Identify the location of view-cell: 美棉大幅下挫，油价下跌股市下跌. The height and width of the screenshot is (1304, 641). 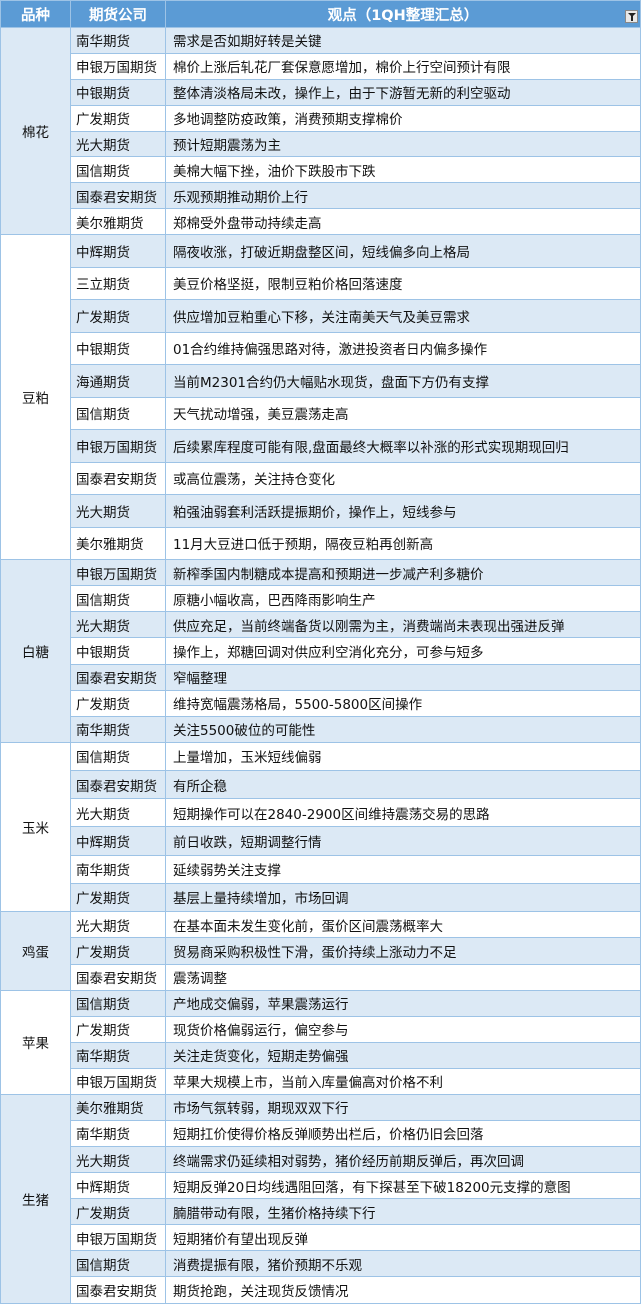
(403, 170).